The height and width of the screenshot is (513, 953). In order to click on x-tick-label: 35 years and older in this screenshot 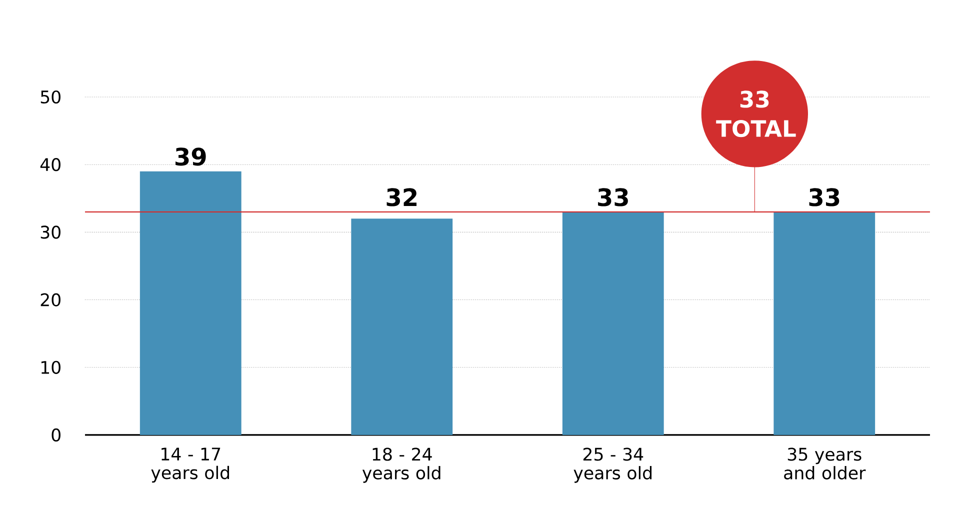, I will do `click(825, 464)`.